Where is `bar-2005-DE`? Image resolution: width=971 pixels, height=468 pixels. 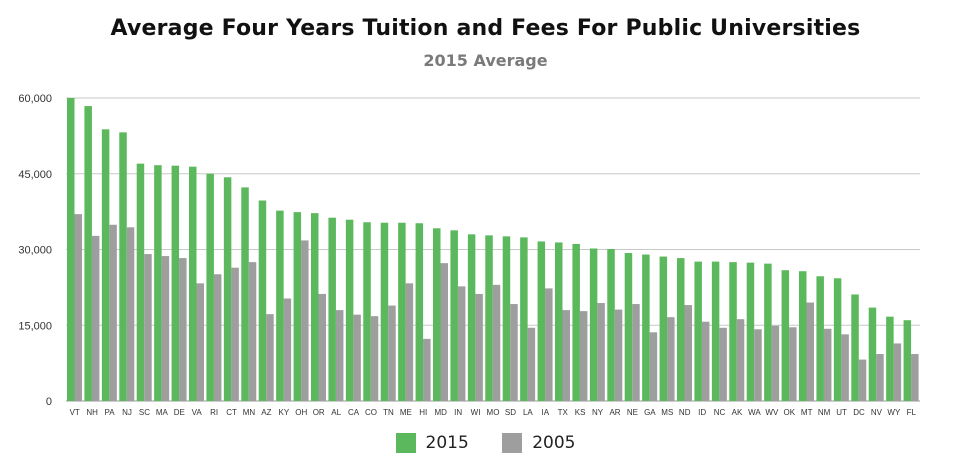 bar-2005-DE is located at coordinates (183, 329).